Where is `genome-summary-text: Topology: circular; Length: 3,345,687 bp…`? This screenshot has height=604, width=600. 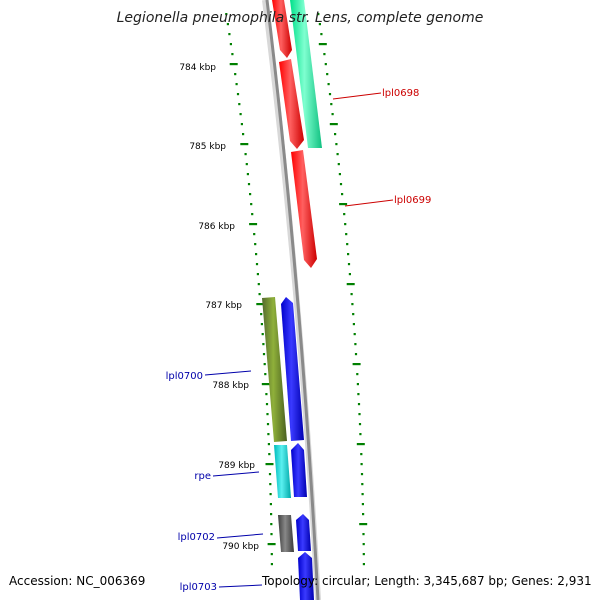
genome-summary-text: Topology: circular; Length: 3,345,687 bp… is located at coordinates (427, 581).